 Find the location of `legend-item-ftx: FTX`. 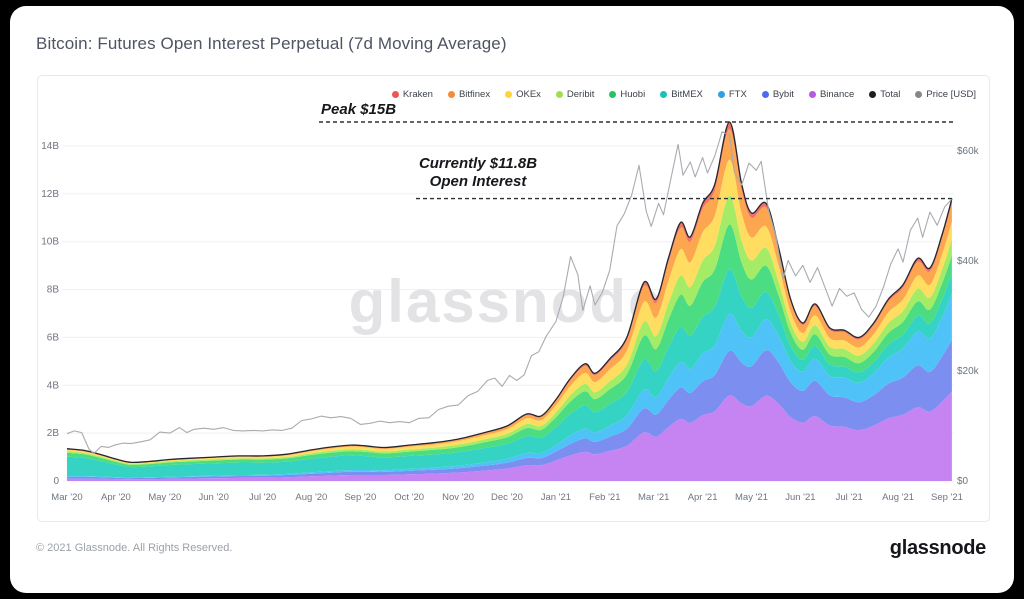

legend-item-ftx: FTX is located at coordinates (732, 94).